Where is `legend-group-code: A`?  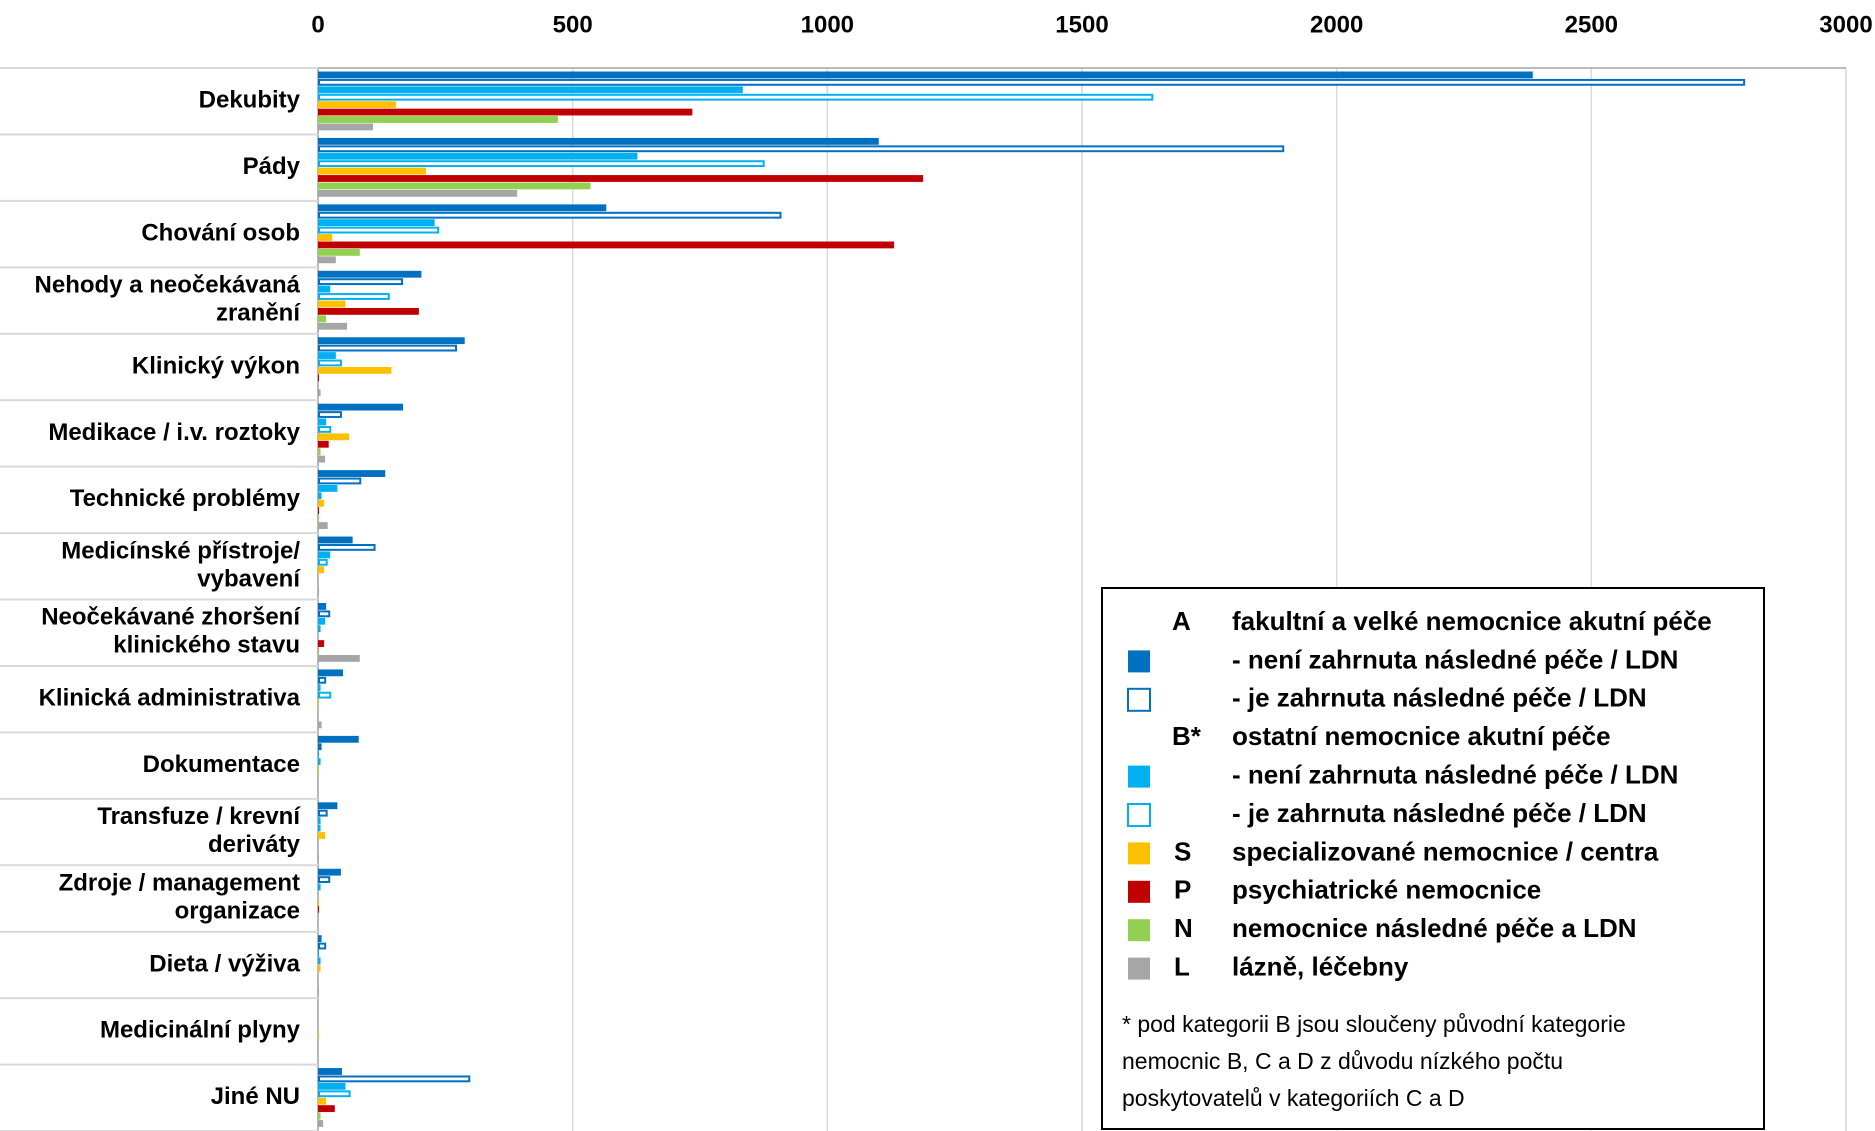 legend-group-code: A is located at coordinates (1181, 621).